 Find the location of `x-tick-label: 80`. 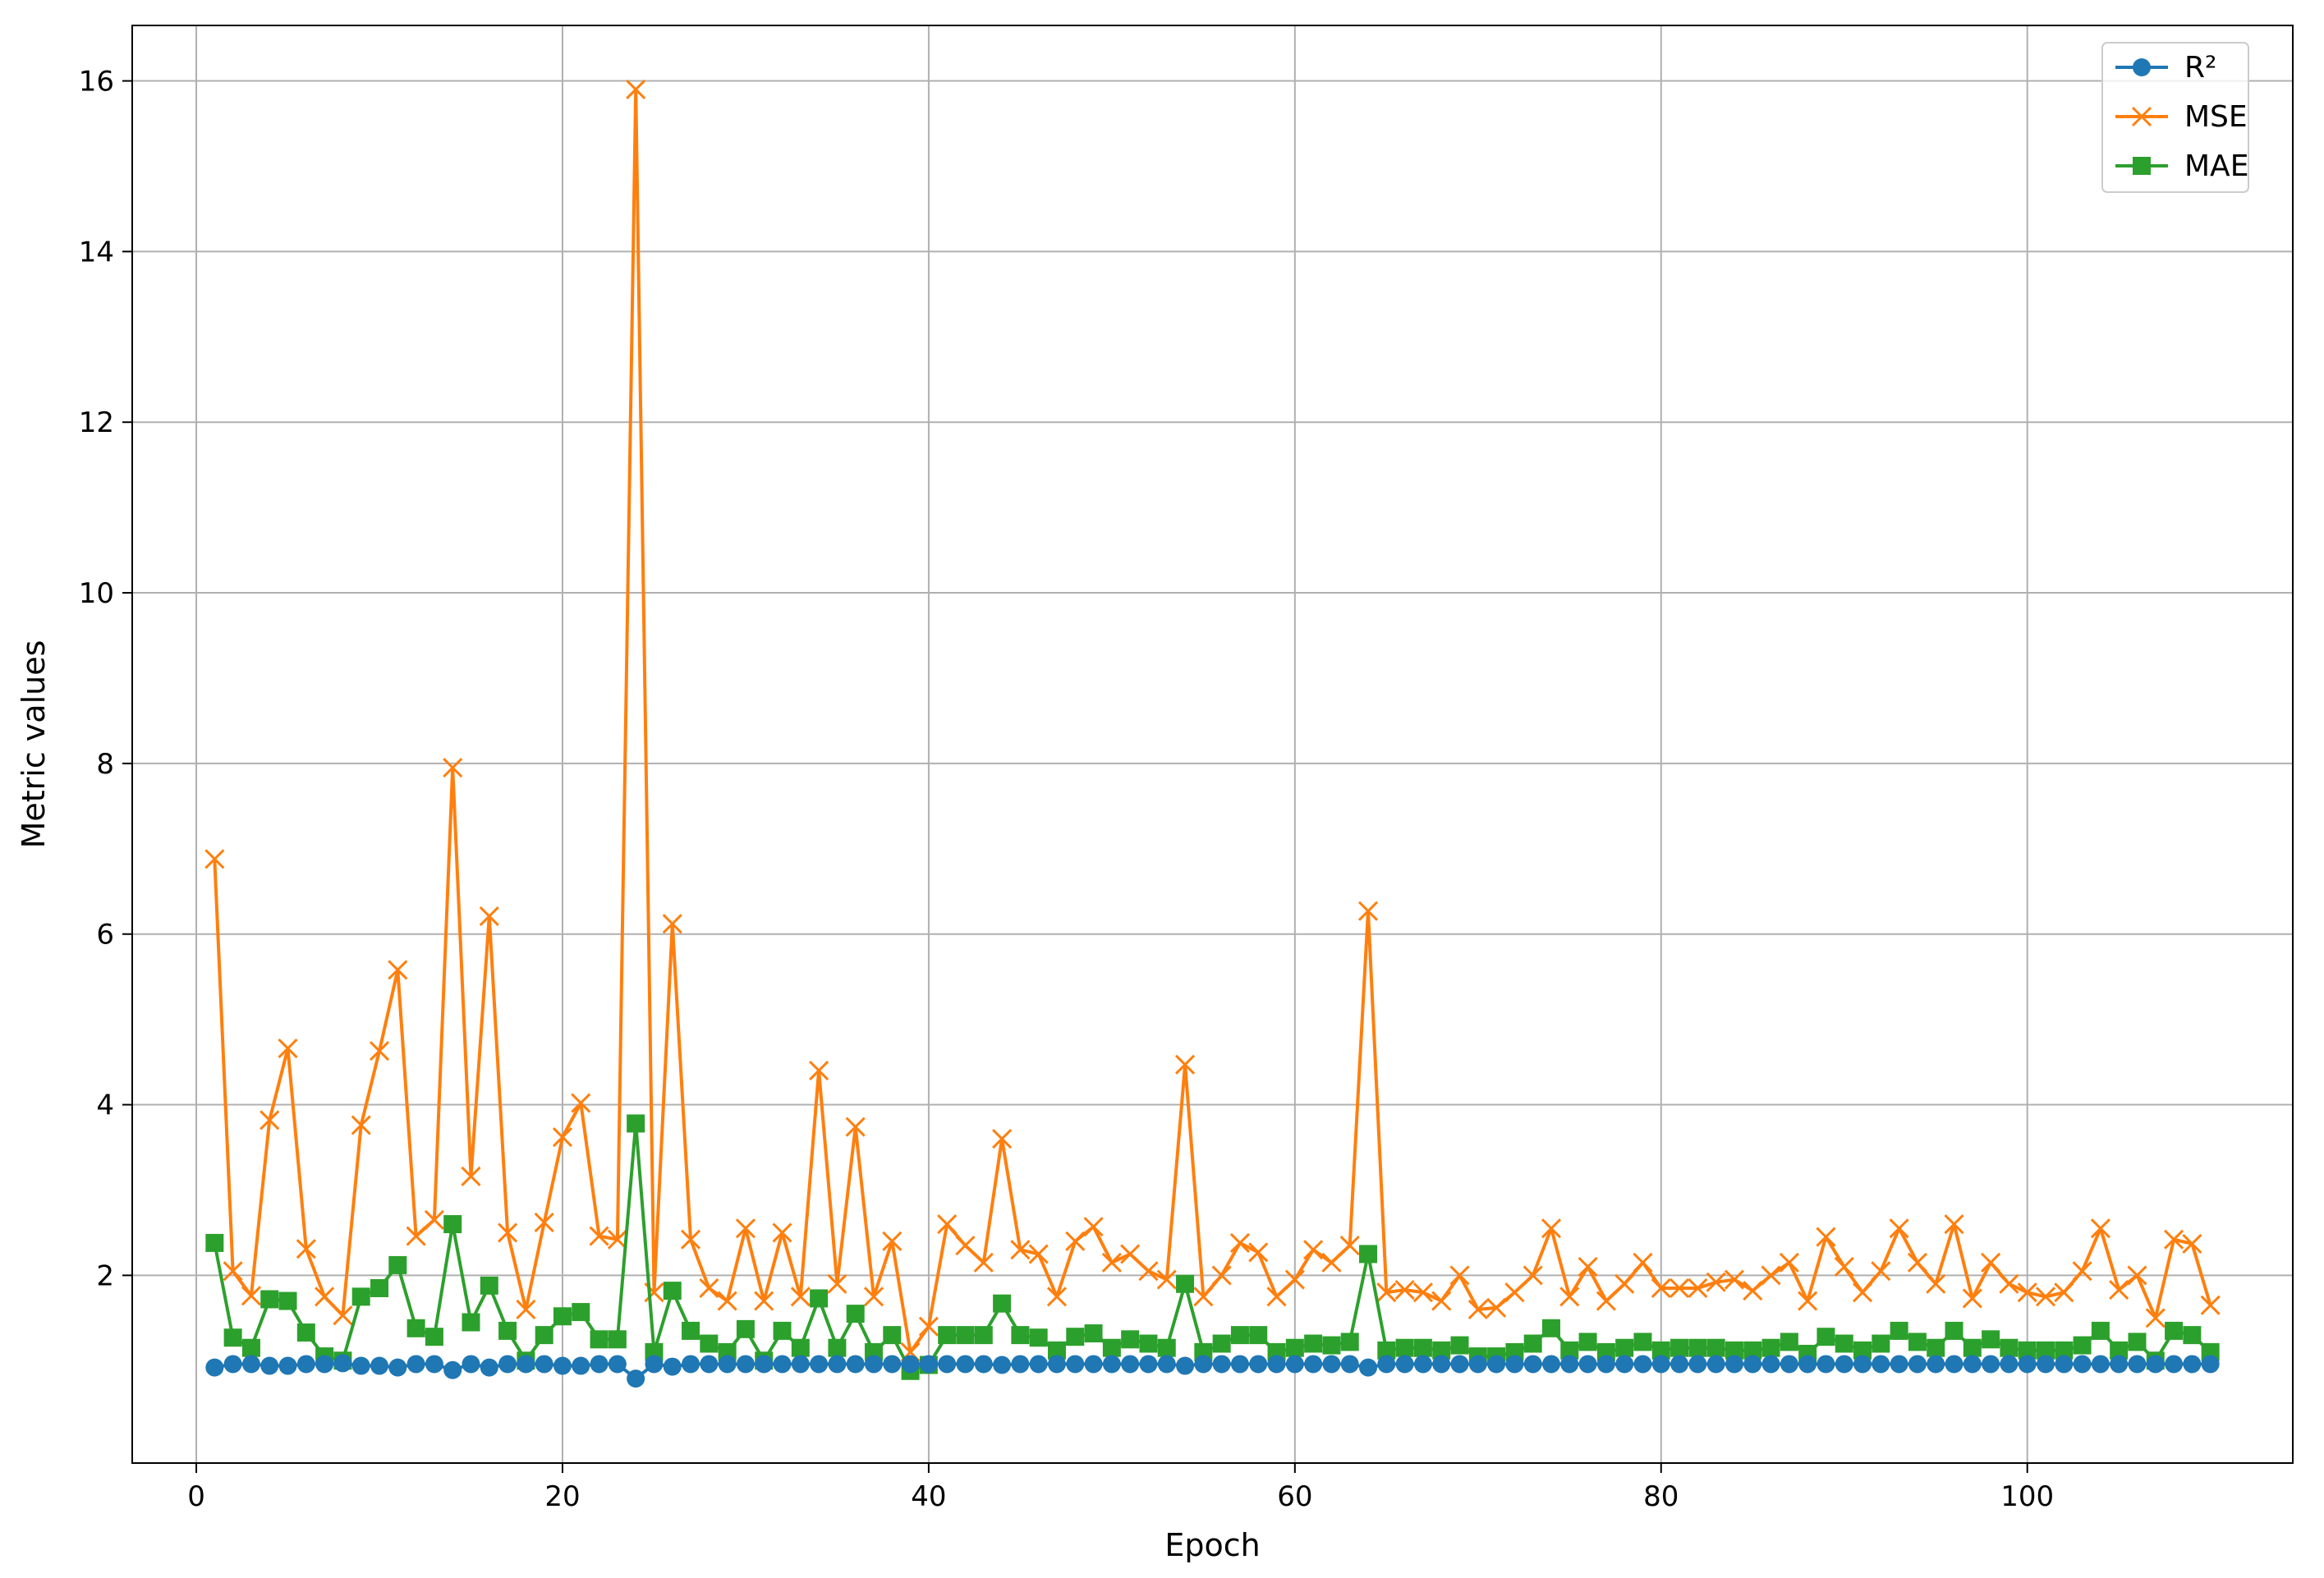

x-tick-label: 80 is located at coordinates (1661, 1496).